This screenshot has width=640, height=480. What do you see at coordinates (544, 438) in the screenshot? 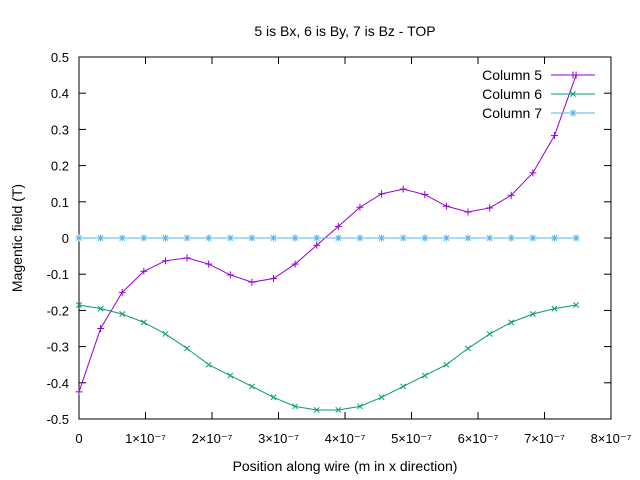
I see `x-tick-label: 7×10⁻⁷` at bounding box center [544, 438].